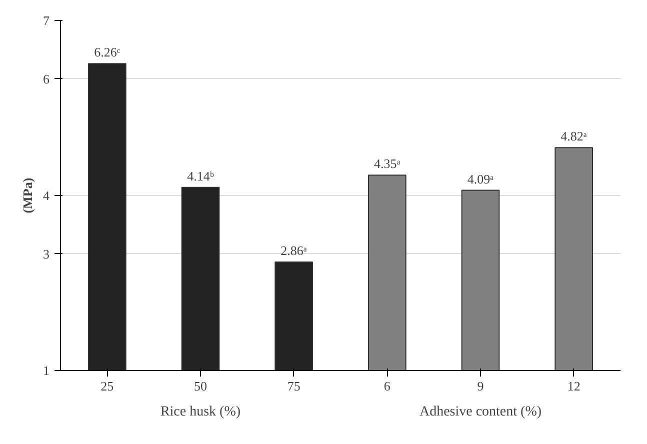  I want to click on data-label: 4.35ᵃ, so click(387, 164).